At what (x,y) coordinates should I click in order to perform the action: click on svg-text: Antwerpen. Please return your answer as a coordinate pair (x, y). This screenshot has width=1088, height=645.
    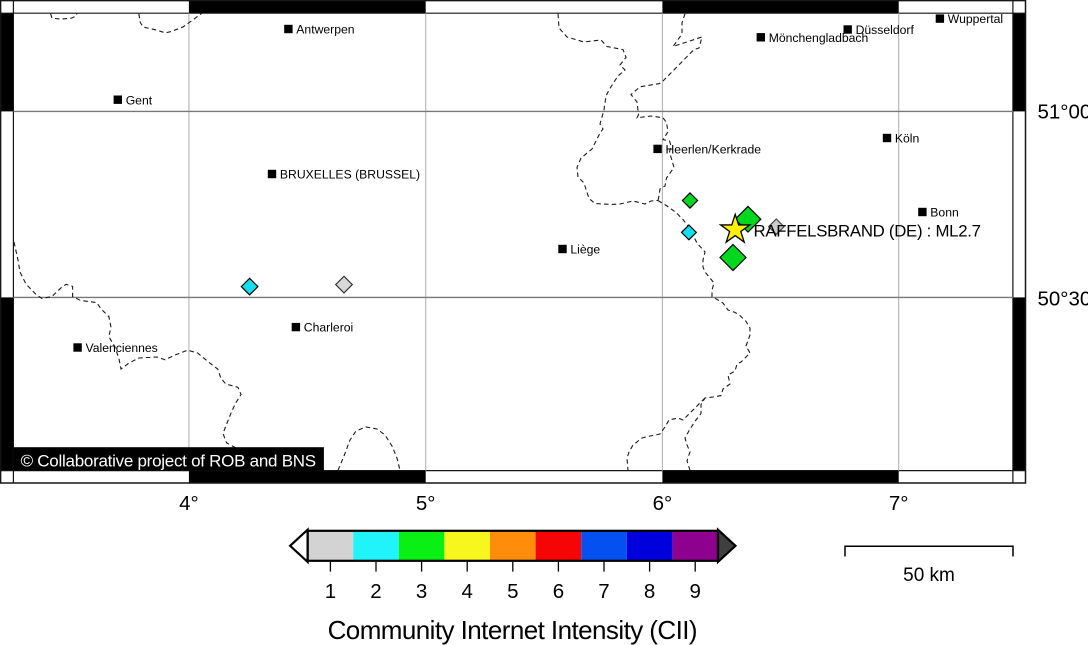
    Looking at the image, I should click on (325, 30).